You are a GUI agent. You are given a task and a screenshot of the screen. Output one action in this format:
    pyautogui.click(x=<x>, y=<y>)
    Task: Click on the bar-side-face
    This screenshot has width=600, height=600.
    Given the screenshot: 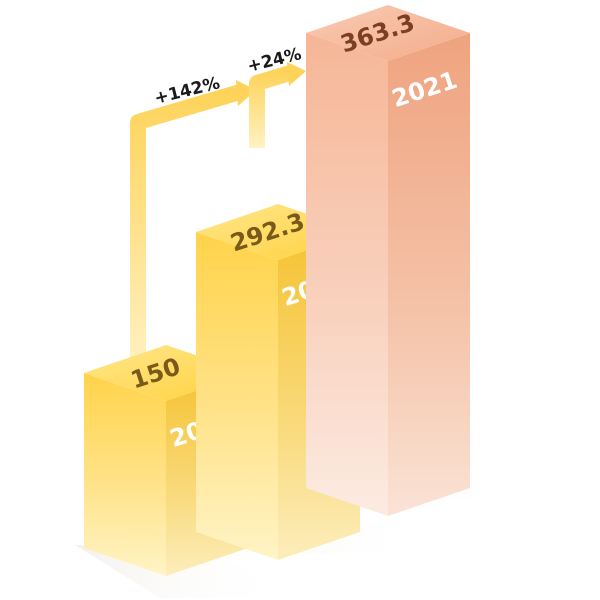 What is the action you would take?
    pyautogui.click(x=429, y=274)
    